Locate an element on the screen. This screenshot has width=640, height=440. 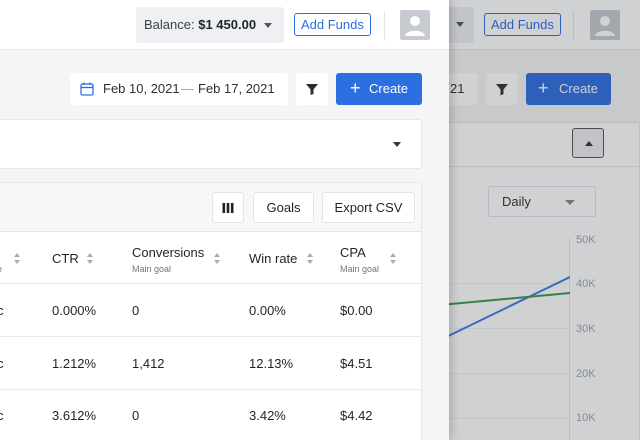
column-header-partial: e is located at coordinates (13, 258).